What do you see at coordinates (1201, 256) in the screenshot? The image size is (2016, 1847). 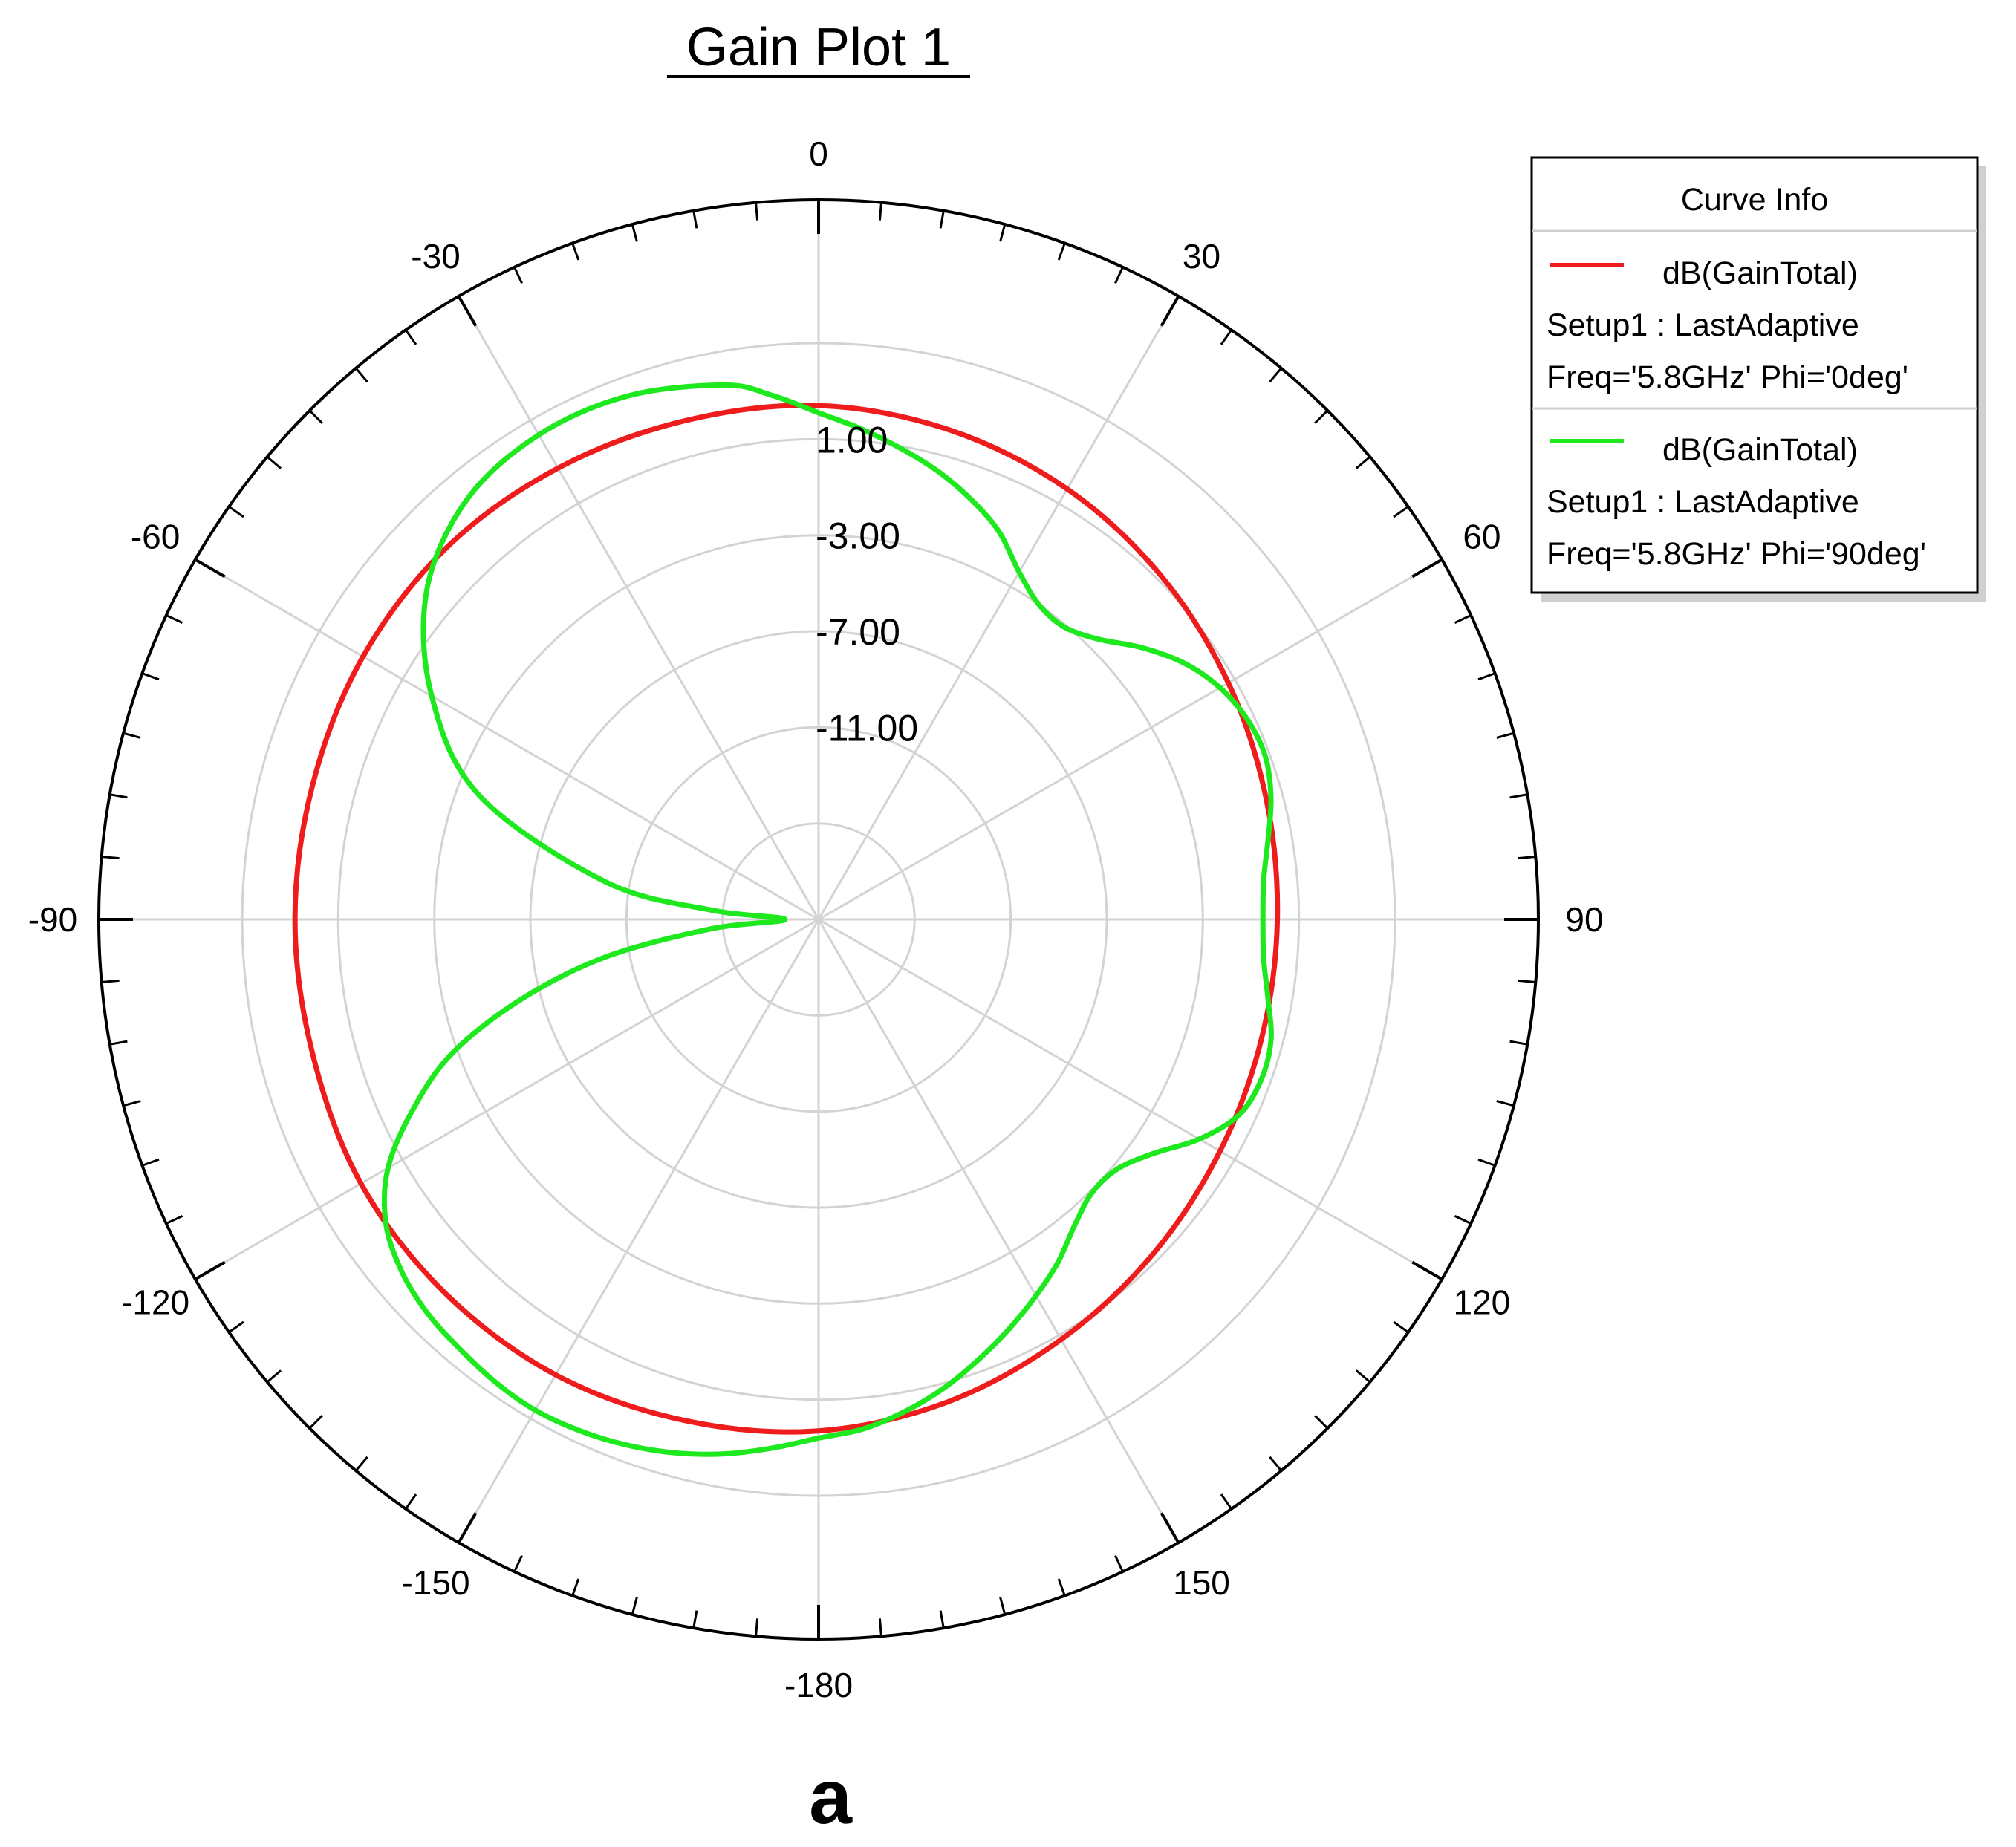 I see `angle-tick-label: 30` at bounding box center [1201, 256].